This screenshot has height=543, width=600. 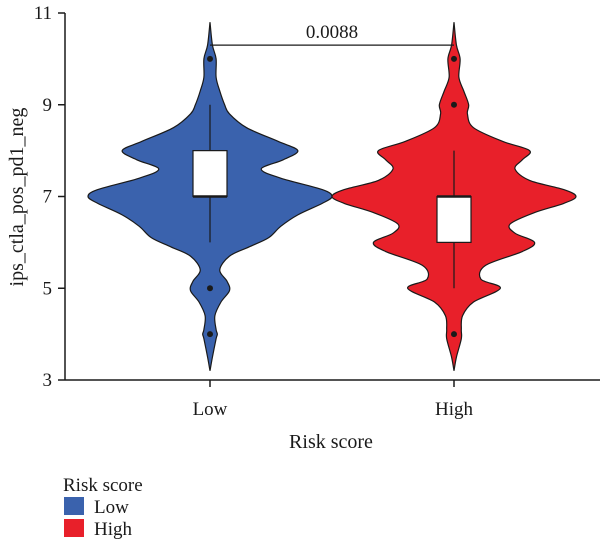 I want to click on legend-swatch-low, so click(x=74, y=506).